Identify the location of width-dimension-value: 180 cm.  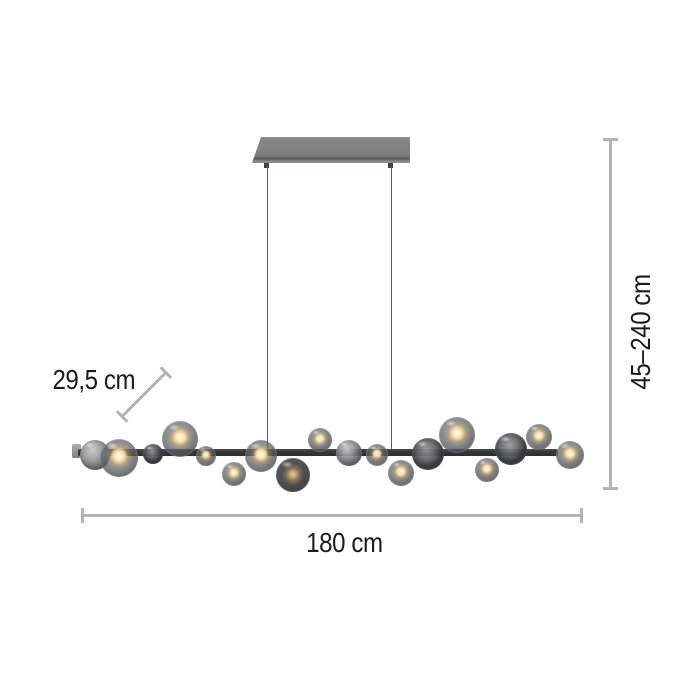
(344, 542).